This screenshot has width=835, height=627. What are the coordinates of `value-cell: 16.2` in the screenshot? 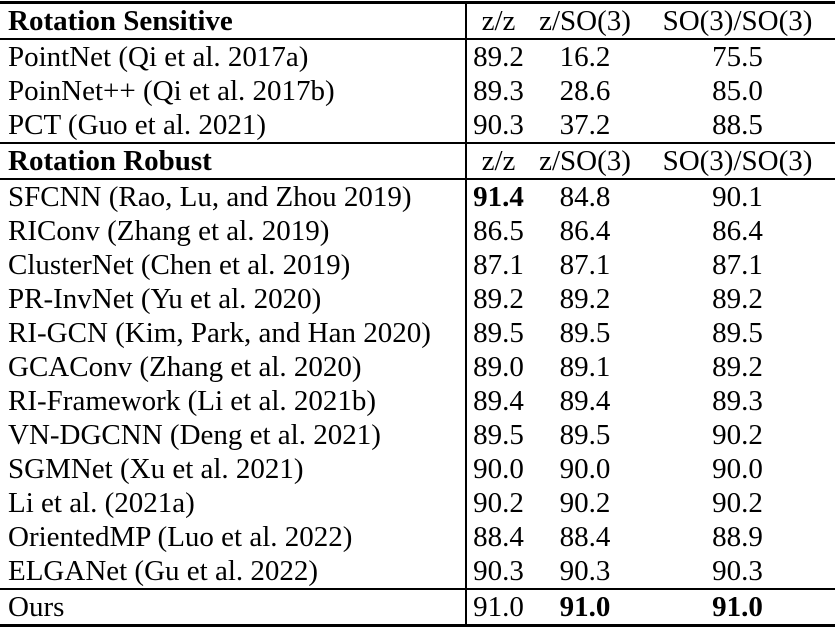 It's located at (585, 56).